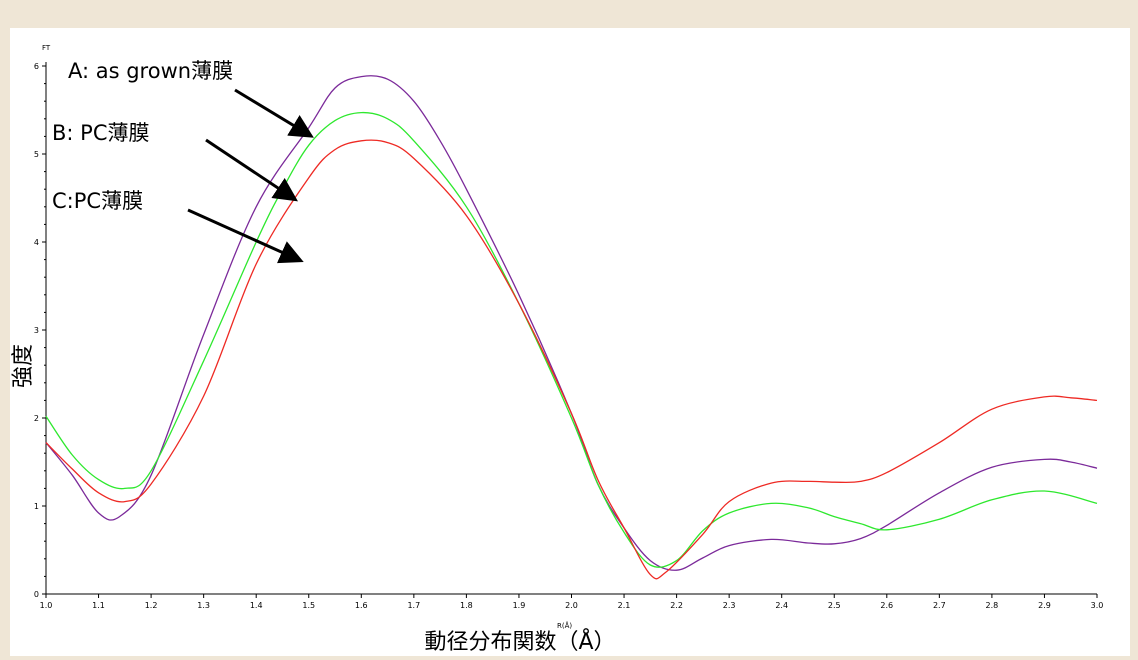 This screenshot has height=660, width=1138. What do you see at coordinates (361, 605) in the screenshot?
I see `x-tick-label: 1.6` at bounding box center [361, 605].